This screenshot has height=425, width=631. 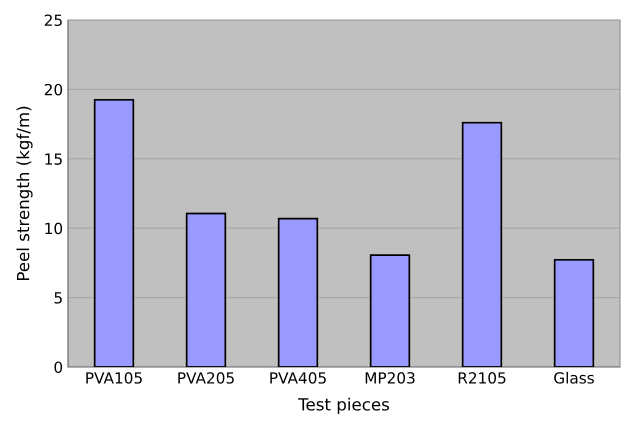 What do you see at coordinates (344, 406) in the screenshot?
I see `x-axis-title: Test pieces` at bounding box center [344, 406].